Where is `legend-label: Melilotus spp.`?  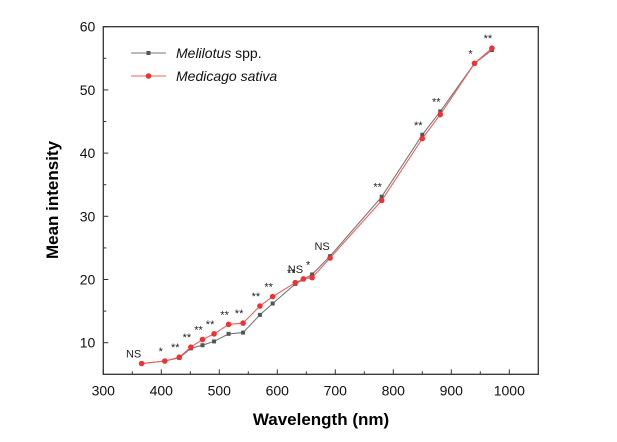
legend-label: Melilotus spp. is located at coordinates (219, 53).